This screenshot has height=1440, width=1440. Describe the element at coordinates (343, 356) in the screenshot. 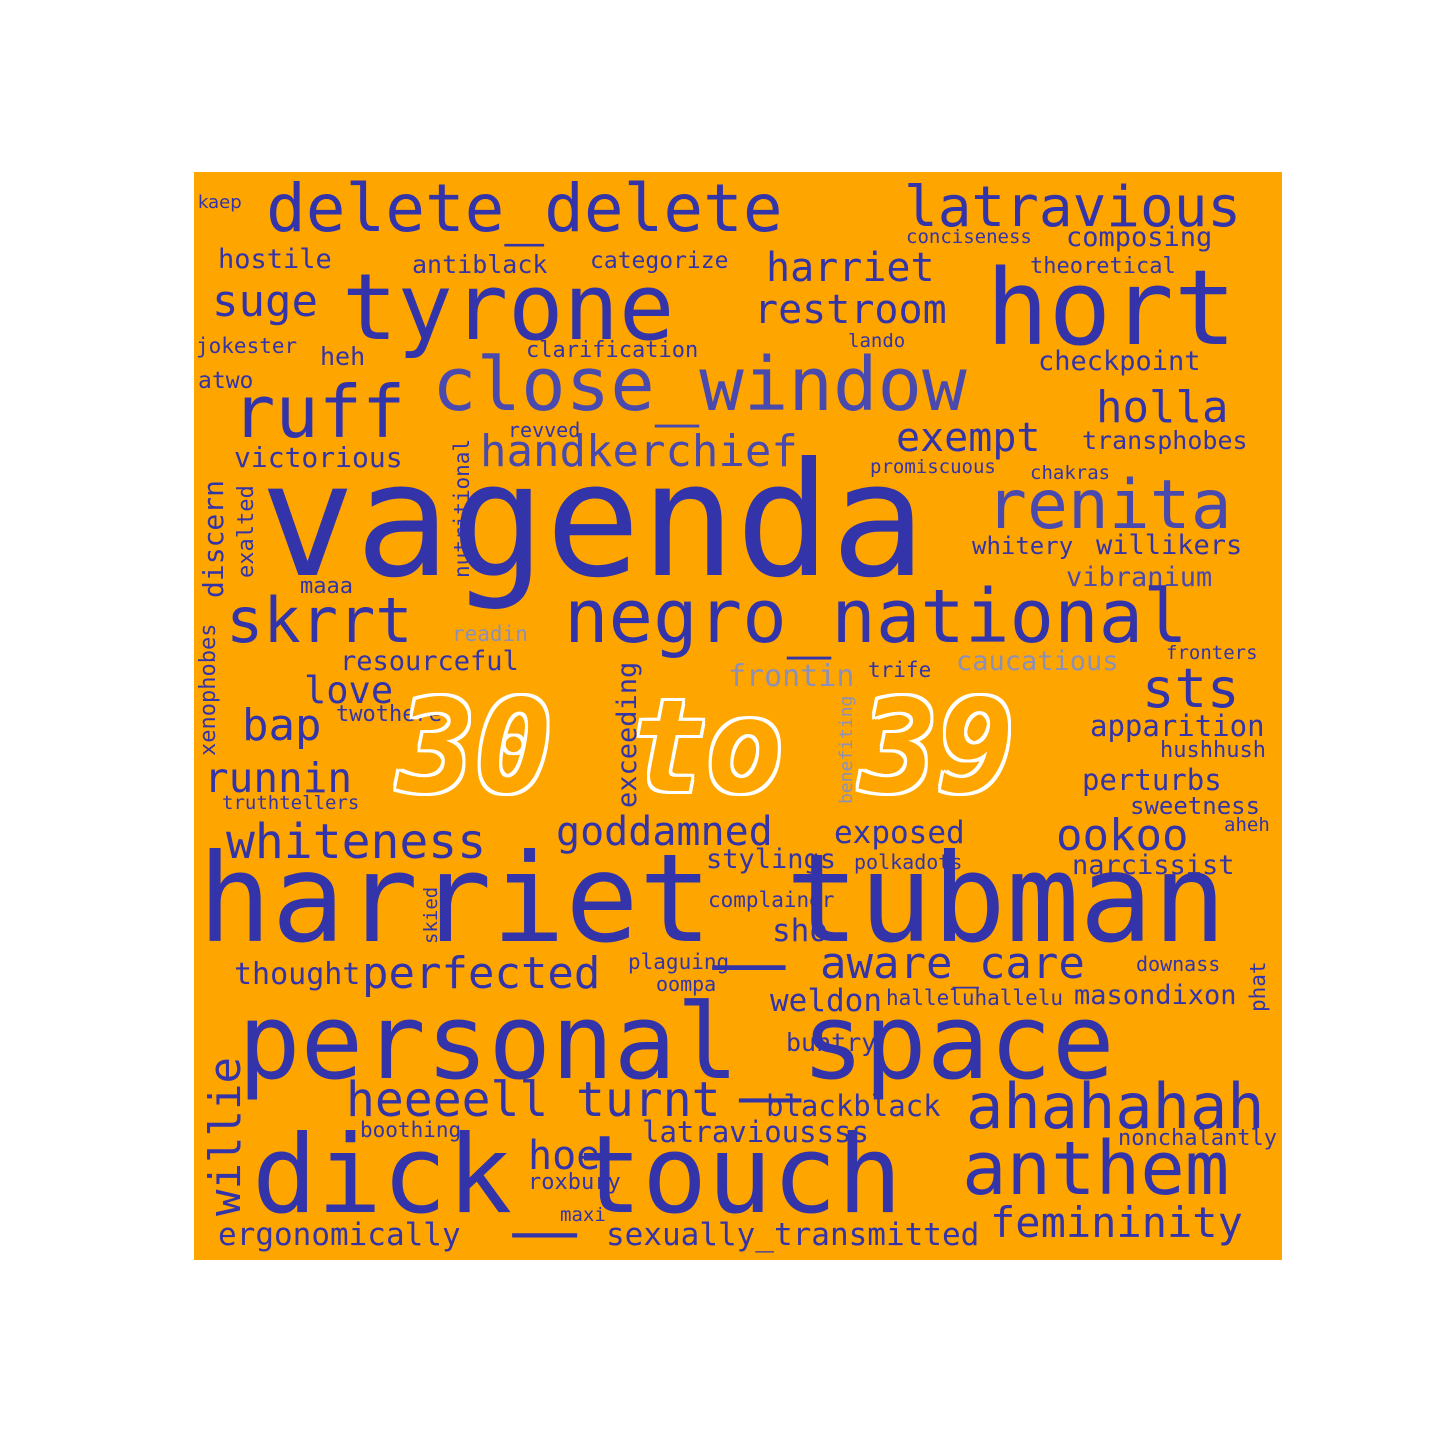

I see `word-heh: heh` at that location.